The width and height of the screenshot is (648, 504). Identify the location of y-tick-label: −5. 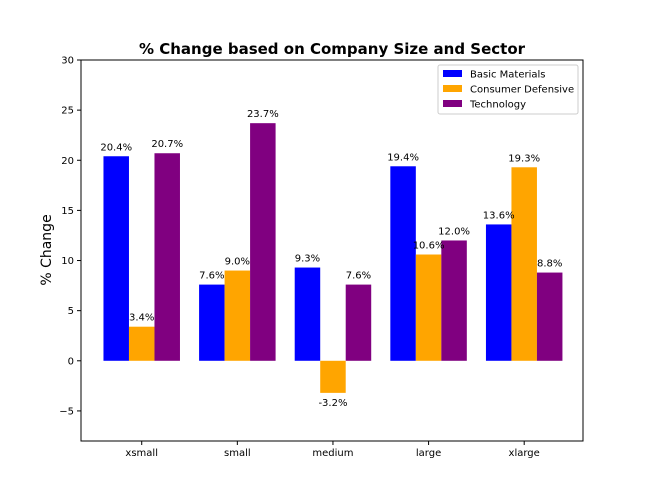
(66, 411).